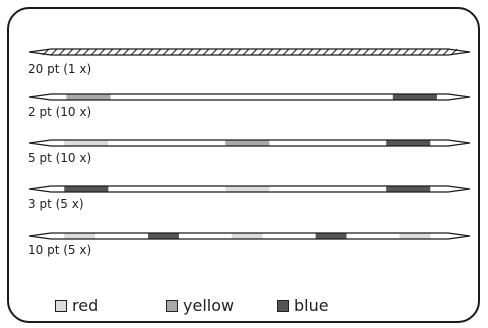 The width and height of the screenshot is (488, 328). I want to click on legend-label-yellow: yellow, so click(209, 305).